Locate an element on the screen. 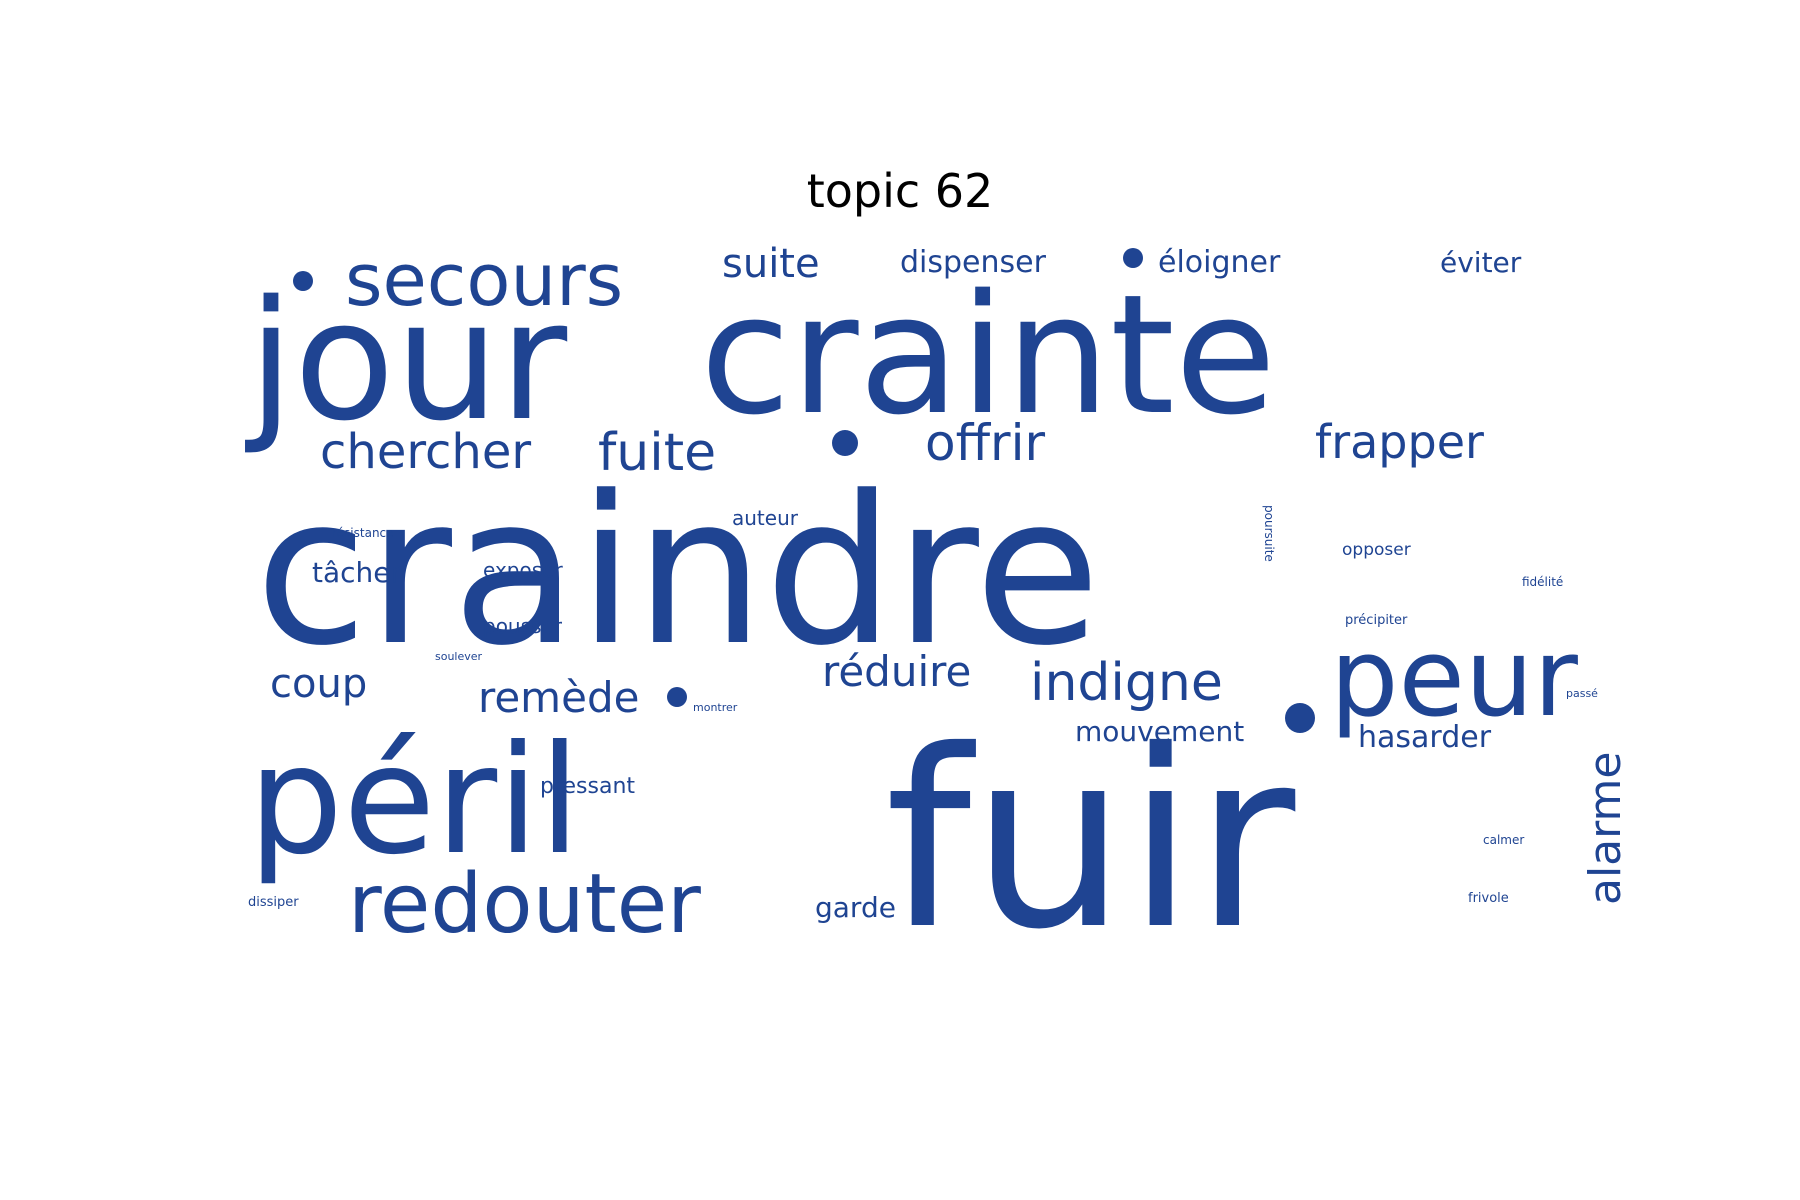 This screenshot has height=1200, width=1800. word-8: chercher is located at coordinates (425, 452).